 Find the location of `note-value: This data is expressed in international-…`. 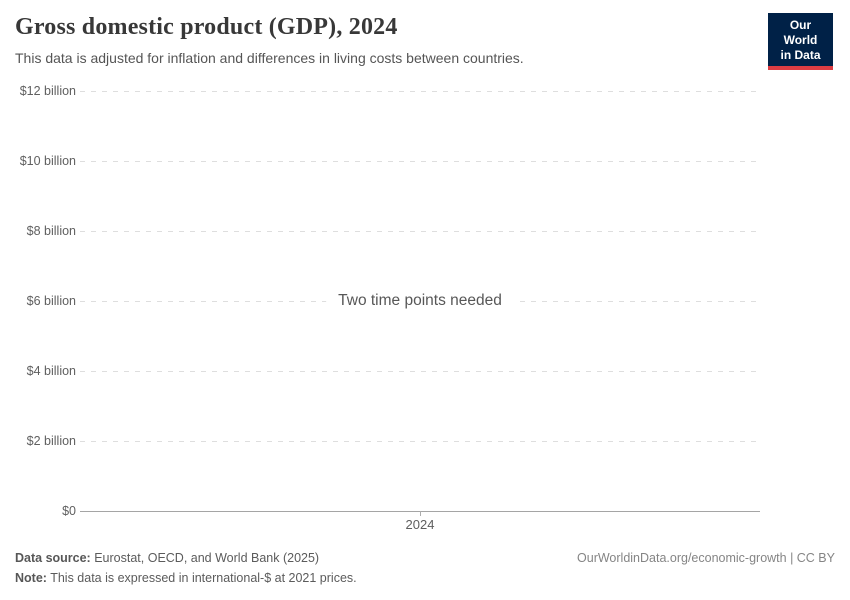

note-value: This data is expressed in international-… is located at coordinates (203, 578).